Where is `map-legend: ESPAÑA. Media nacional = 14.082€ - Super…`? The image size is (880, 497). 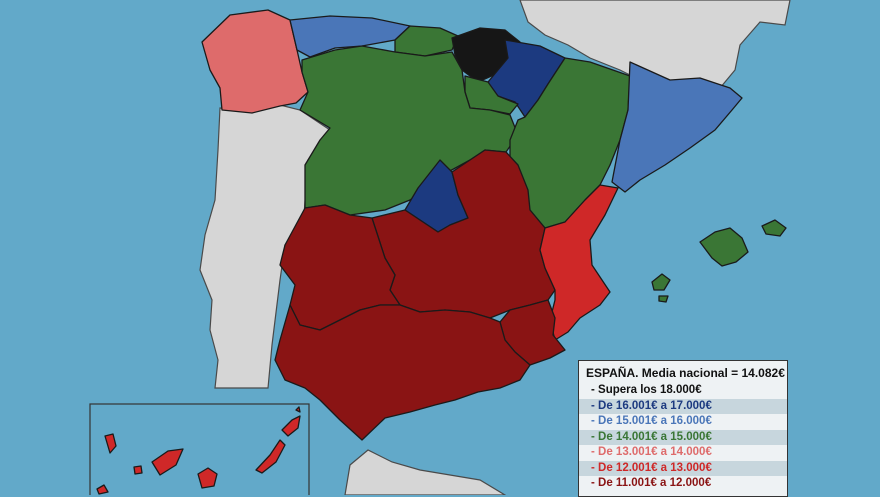 map-legend: ESPAÑA. Media nacional = 14.082€ - Super… is located at coordinates (683, 428).